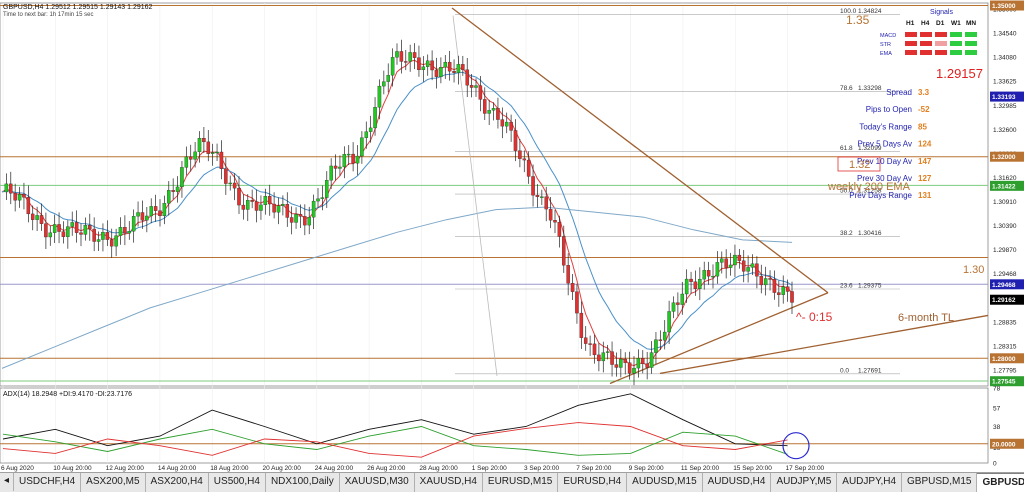 This screenshot has height=492, width=1024. I want to click on signal-row-label: EMA, so click(886, 54).